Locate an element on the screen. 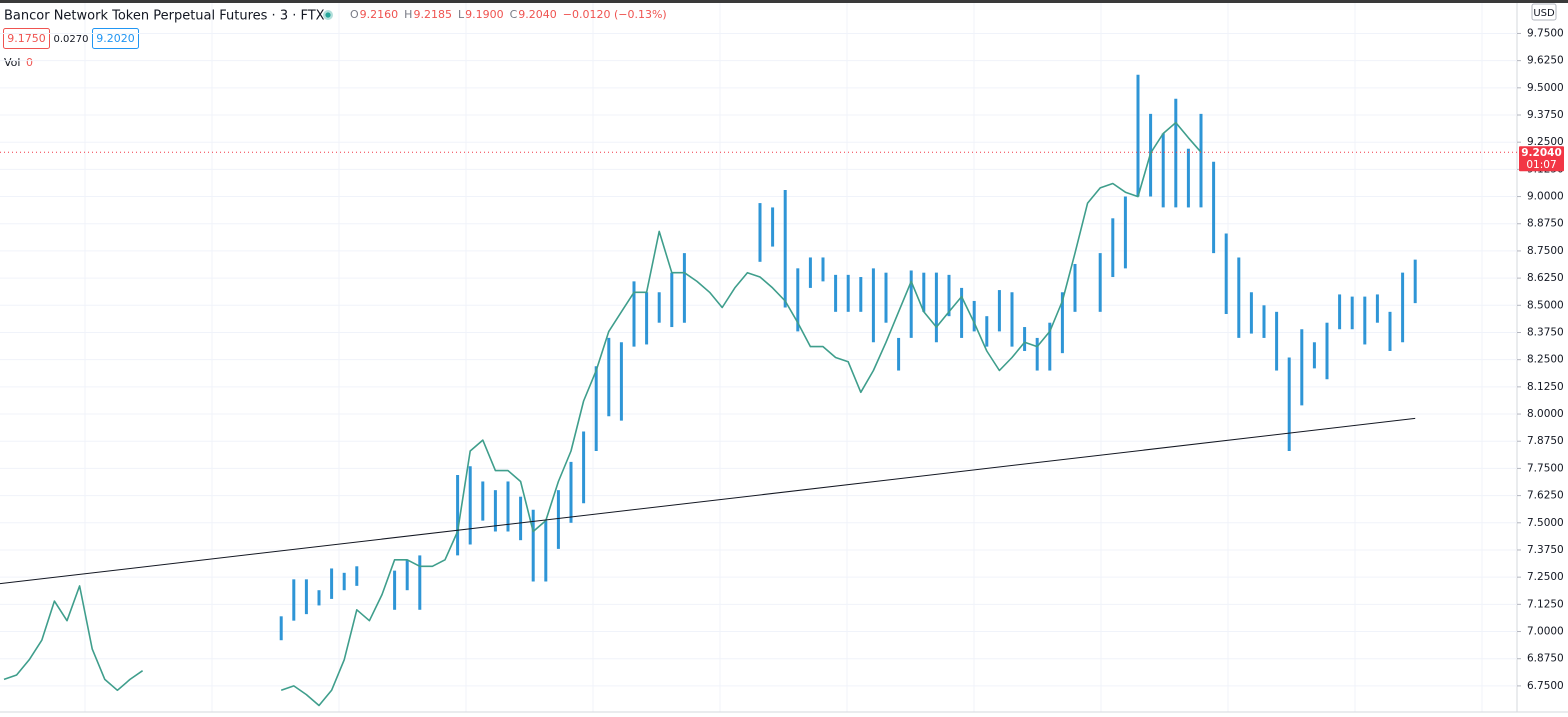  y-tick-label: 8.6250 is located at coordinates (1545, 278).